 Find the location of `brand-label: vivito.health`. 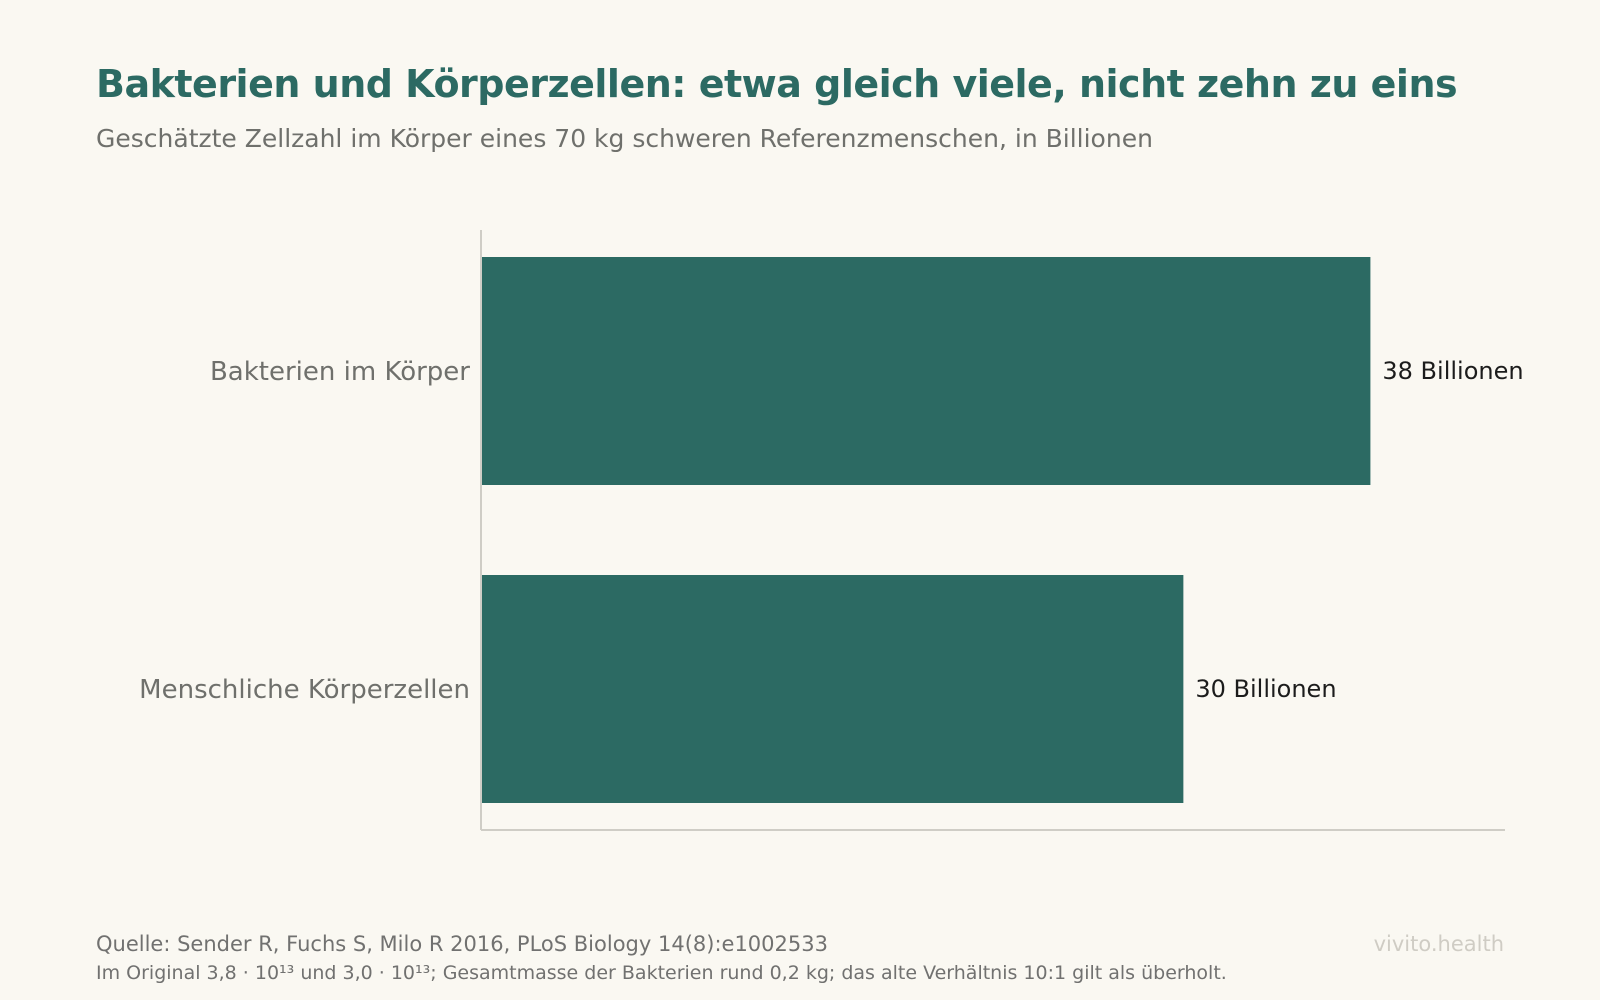

brand-label: vivito.health is located at coordinates (1438, 944).